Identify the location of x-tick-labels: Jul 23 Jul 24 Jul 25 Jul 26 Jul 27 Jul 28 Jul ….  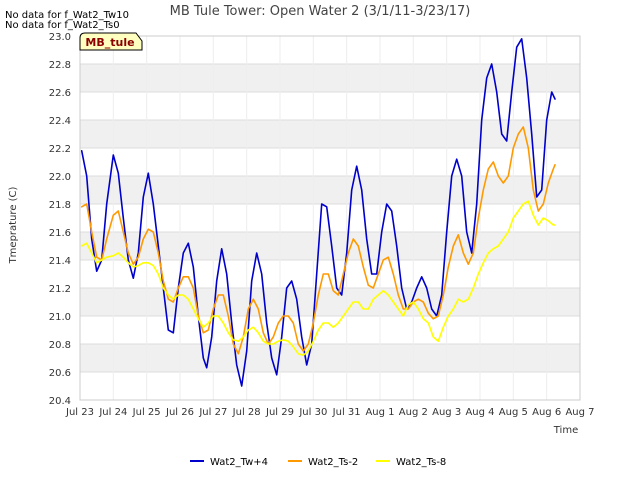
(330, 412).